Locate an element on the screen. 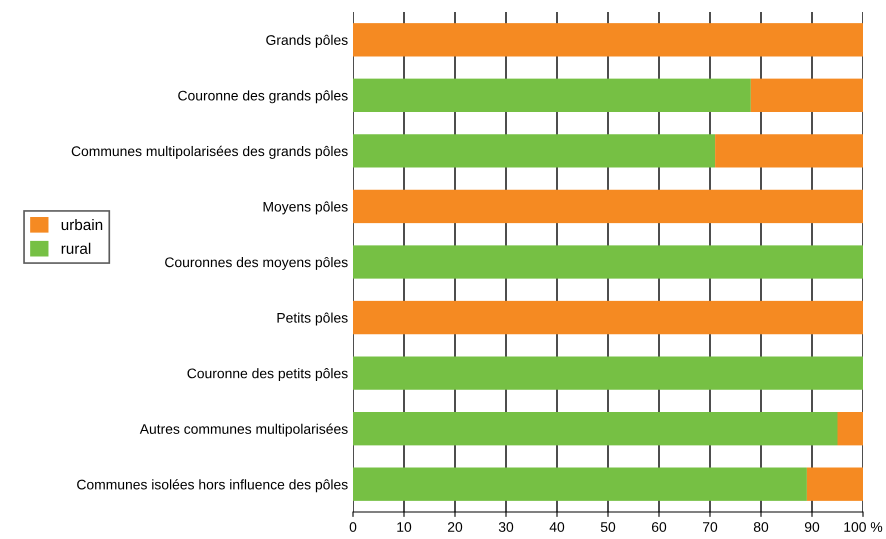 This screenshot has height=539, width=886. x-tick-label: 100 % is located at coordinates (863, 527).